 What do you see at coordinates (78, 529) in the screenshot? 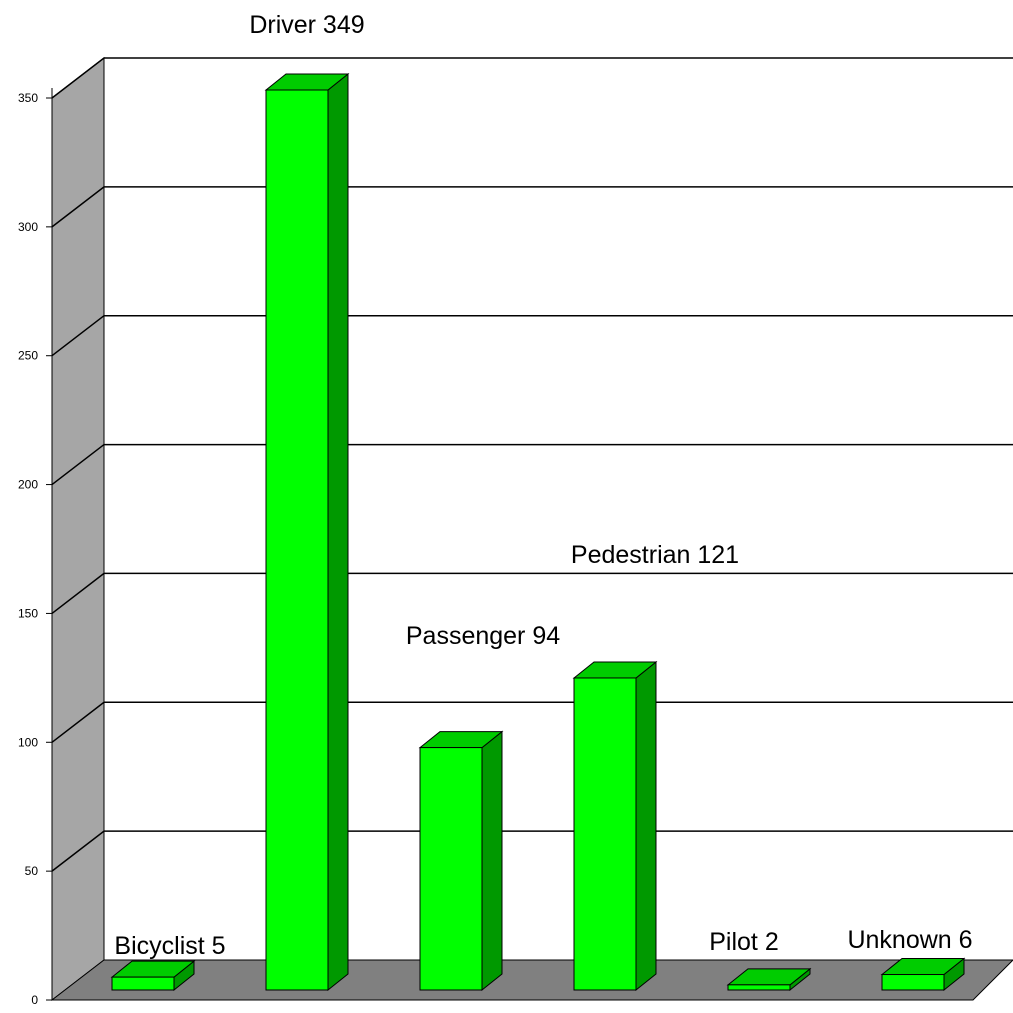
I see `side-wall` at bounding box center [78, 529].